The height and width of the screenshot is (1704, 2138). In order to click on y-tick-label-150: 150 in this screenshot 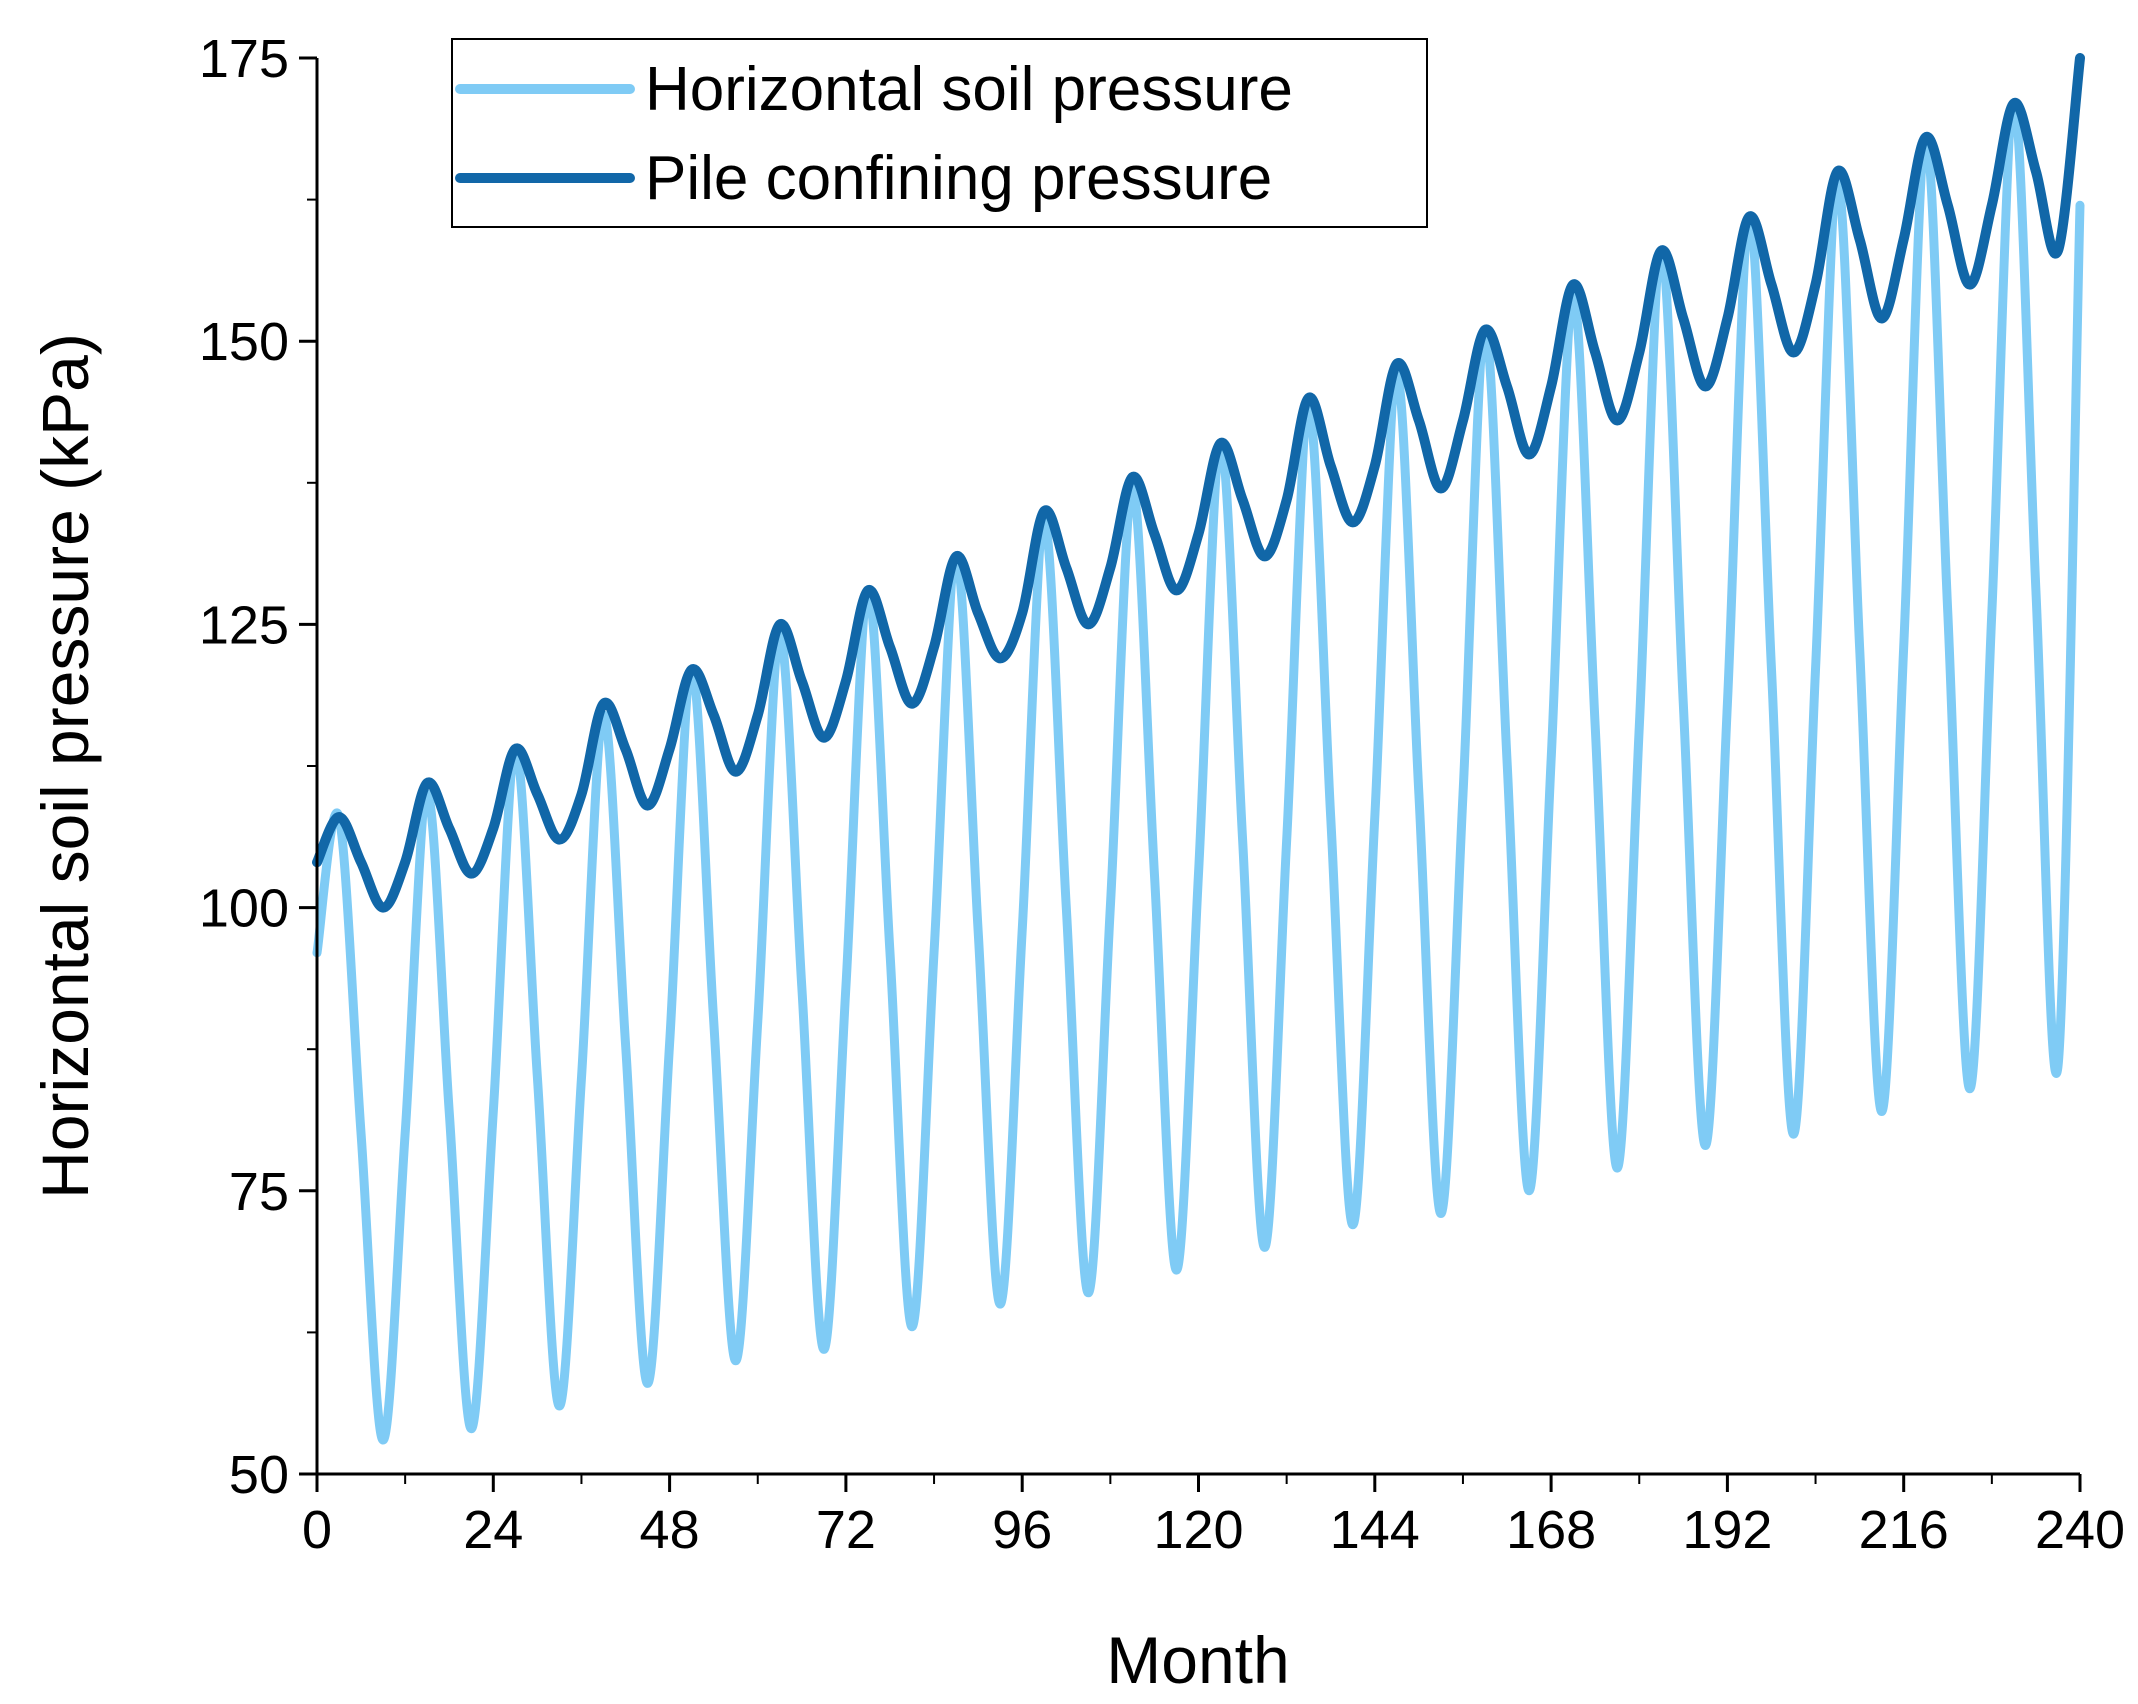, I will do `click(244, 342)`.